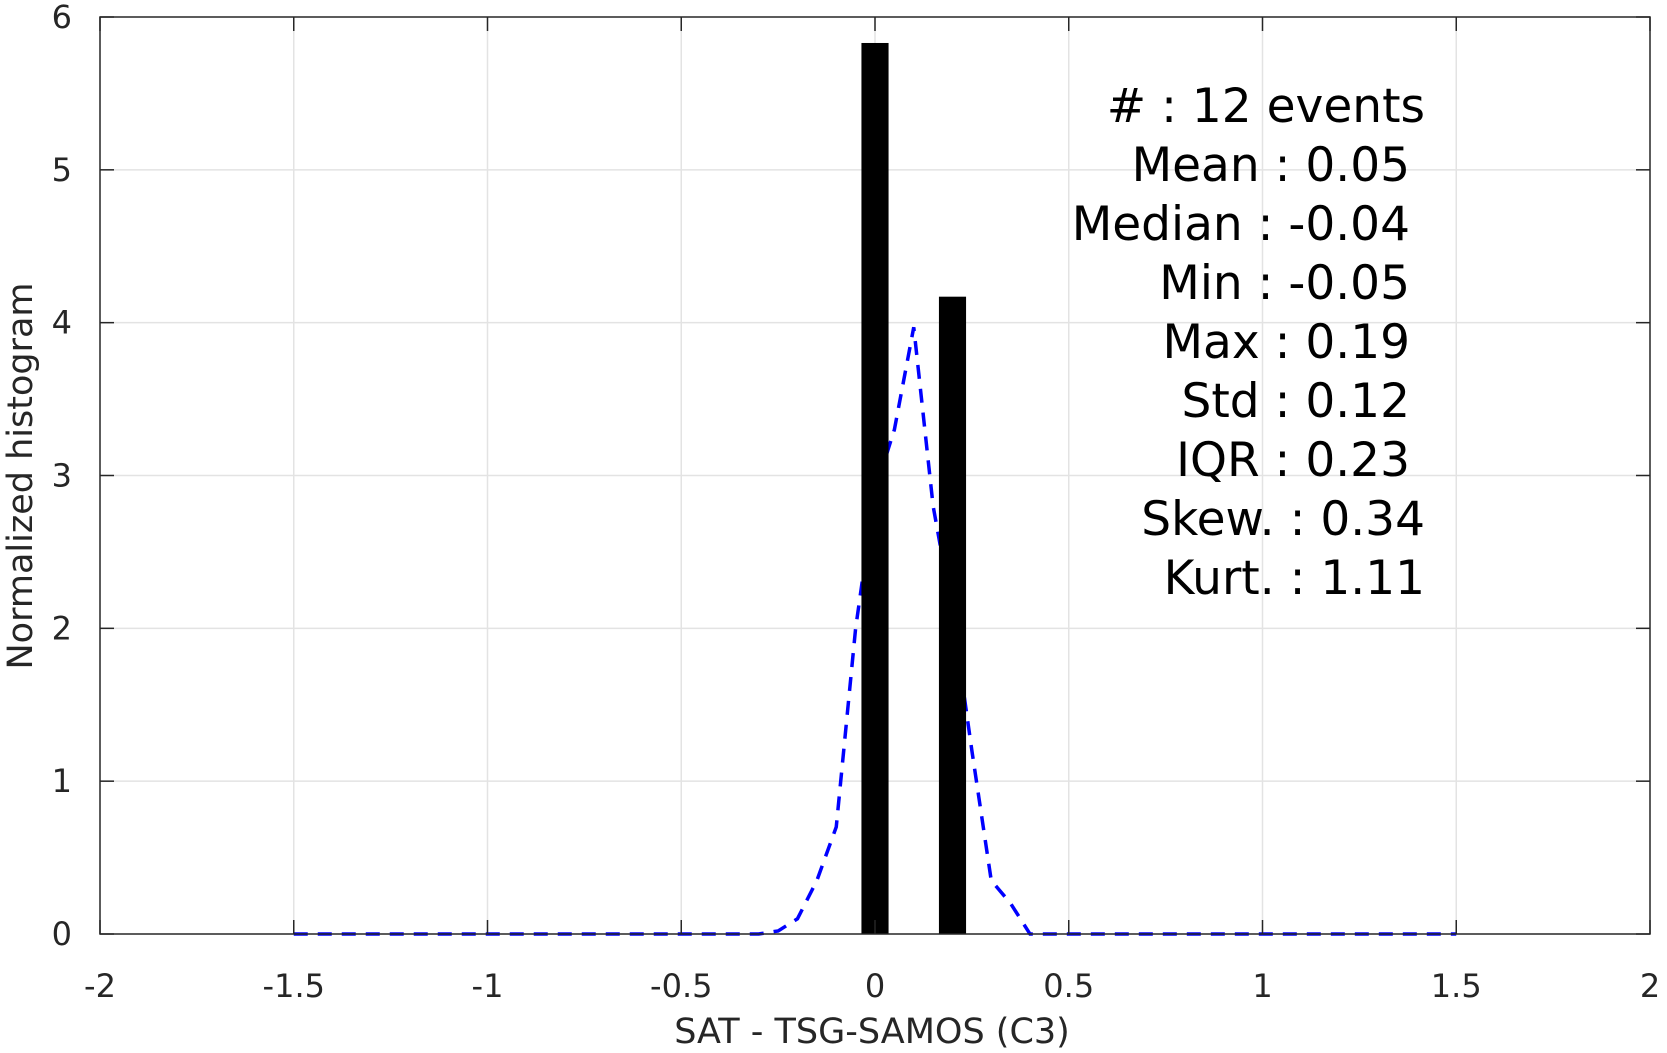 The width and height of the screenshot is (1667, 1053). I want to click on x-tick-label: 0.5, so click(1068, 986).